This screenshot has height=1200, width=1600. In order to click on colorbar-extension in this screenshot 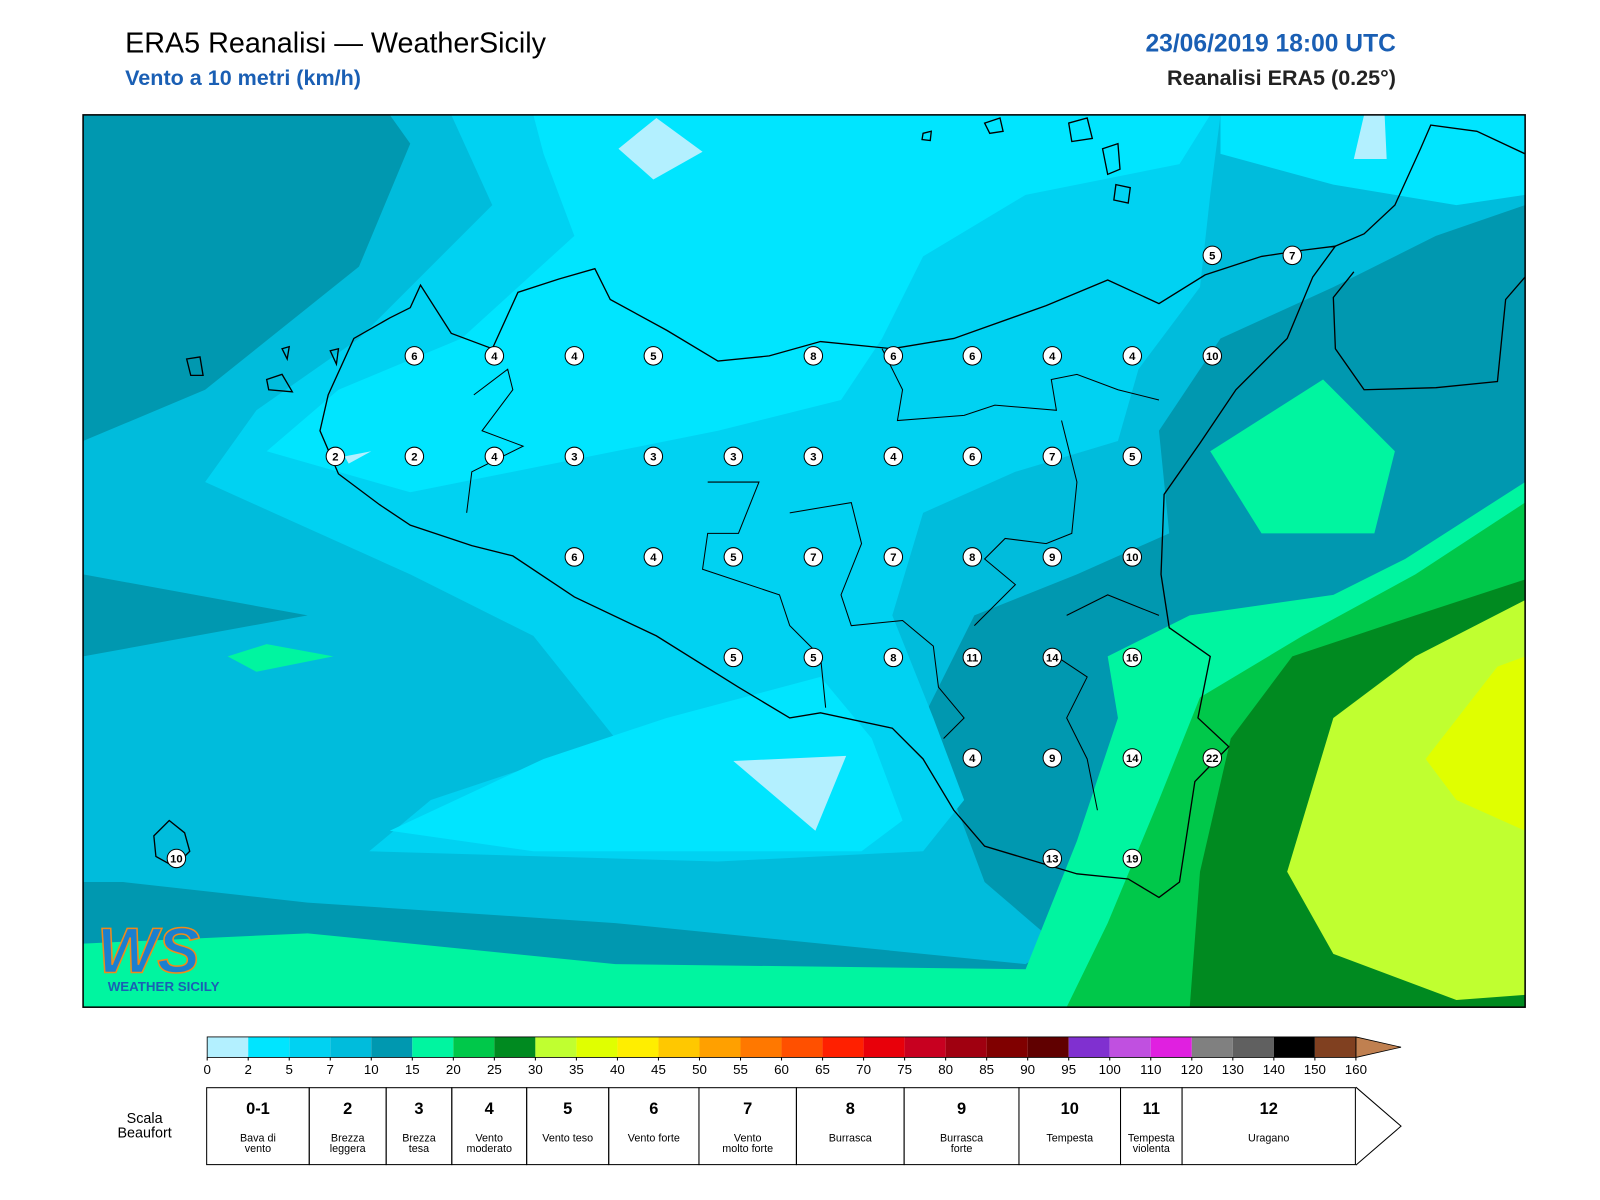, I will do `click(1378, 1047)`.